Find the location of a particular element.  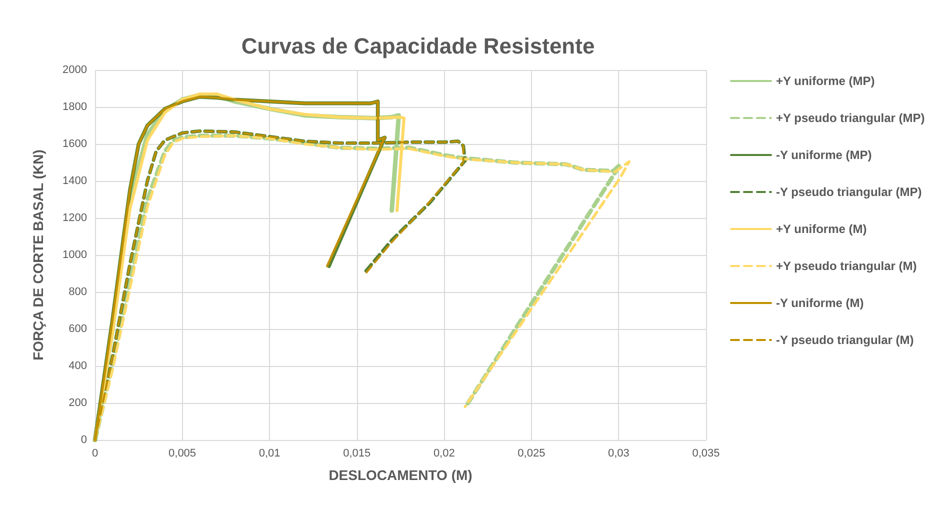

x-tick-label: 0,005 is located at coordinates (182, 454).